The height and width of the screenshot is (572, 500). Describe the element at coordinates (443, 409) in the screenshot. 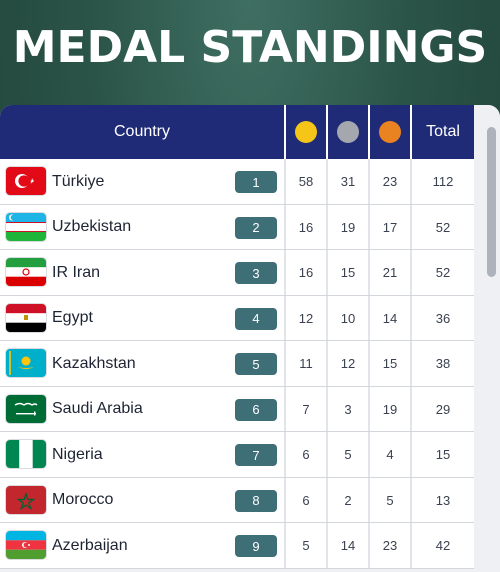

I see `total-count: 29` at that location.